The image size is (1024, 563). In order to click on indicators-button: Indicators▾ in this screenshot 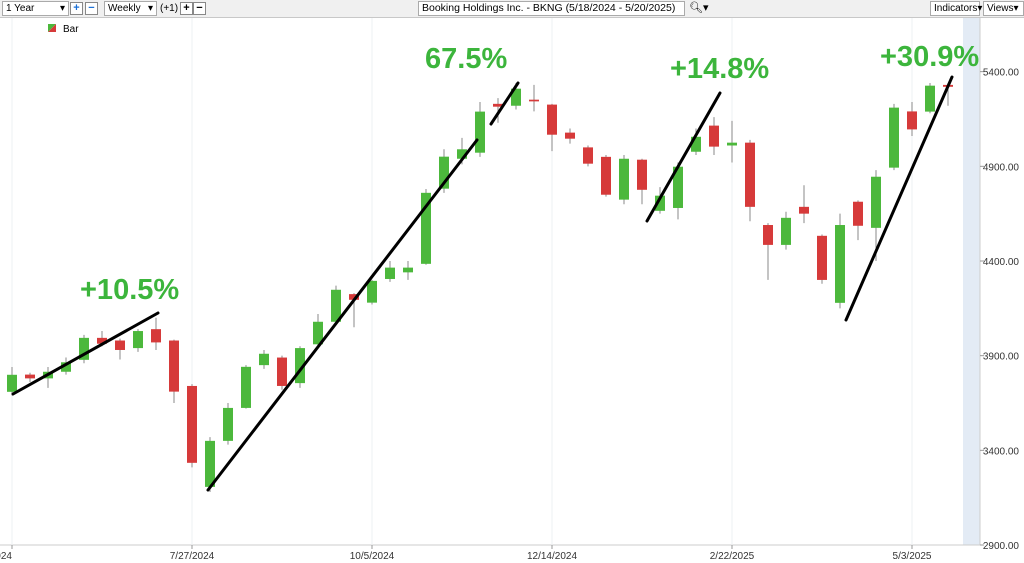, I will do `click(956, 8)`.